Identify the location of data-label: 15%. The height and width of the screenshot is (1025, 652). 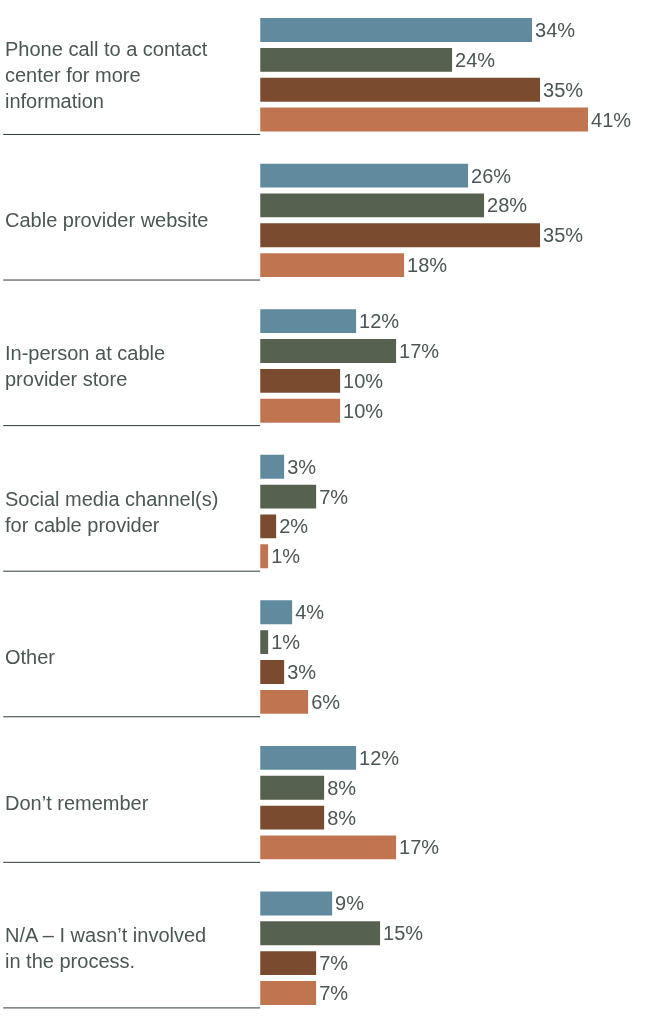
(403, 933).